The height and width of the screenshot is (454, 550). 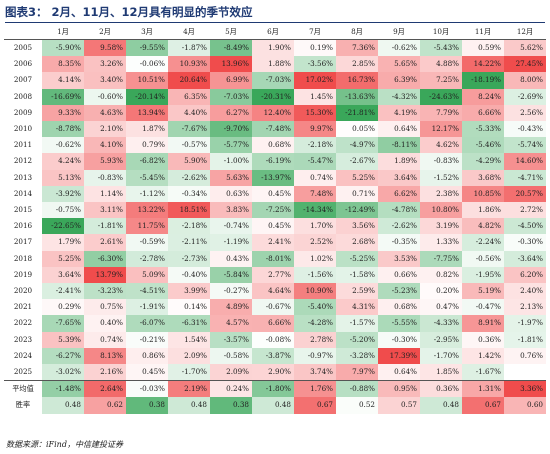 I want to click on table-cell: 3.26%, so click(x=105, y=64).